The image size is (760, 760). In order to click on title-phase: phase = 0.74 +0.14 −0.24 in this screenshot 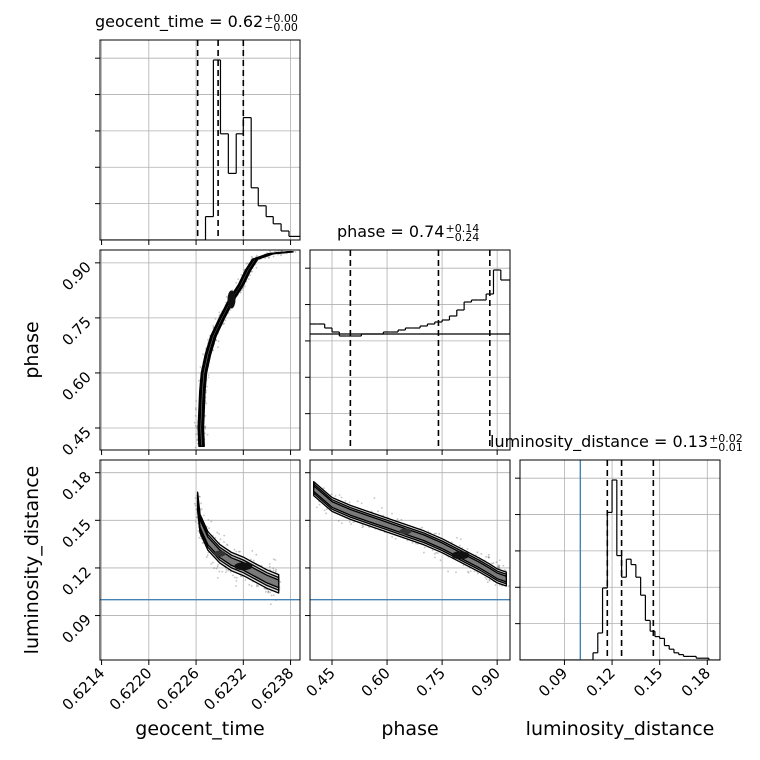, I will do `click(408, 232)`.